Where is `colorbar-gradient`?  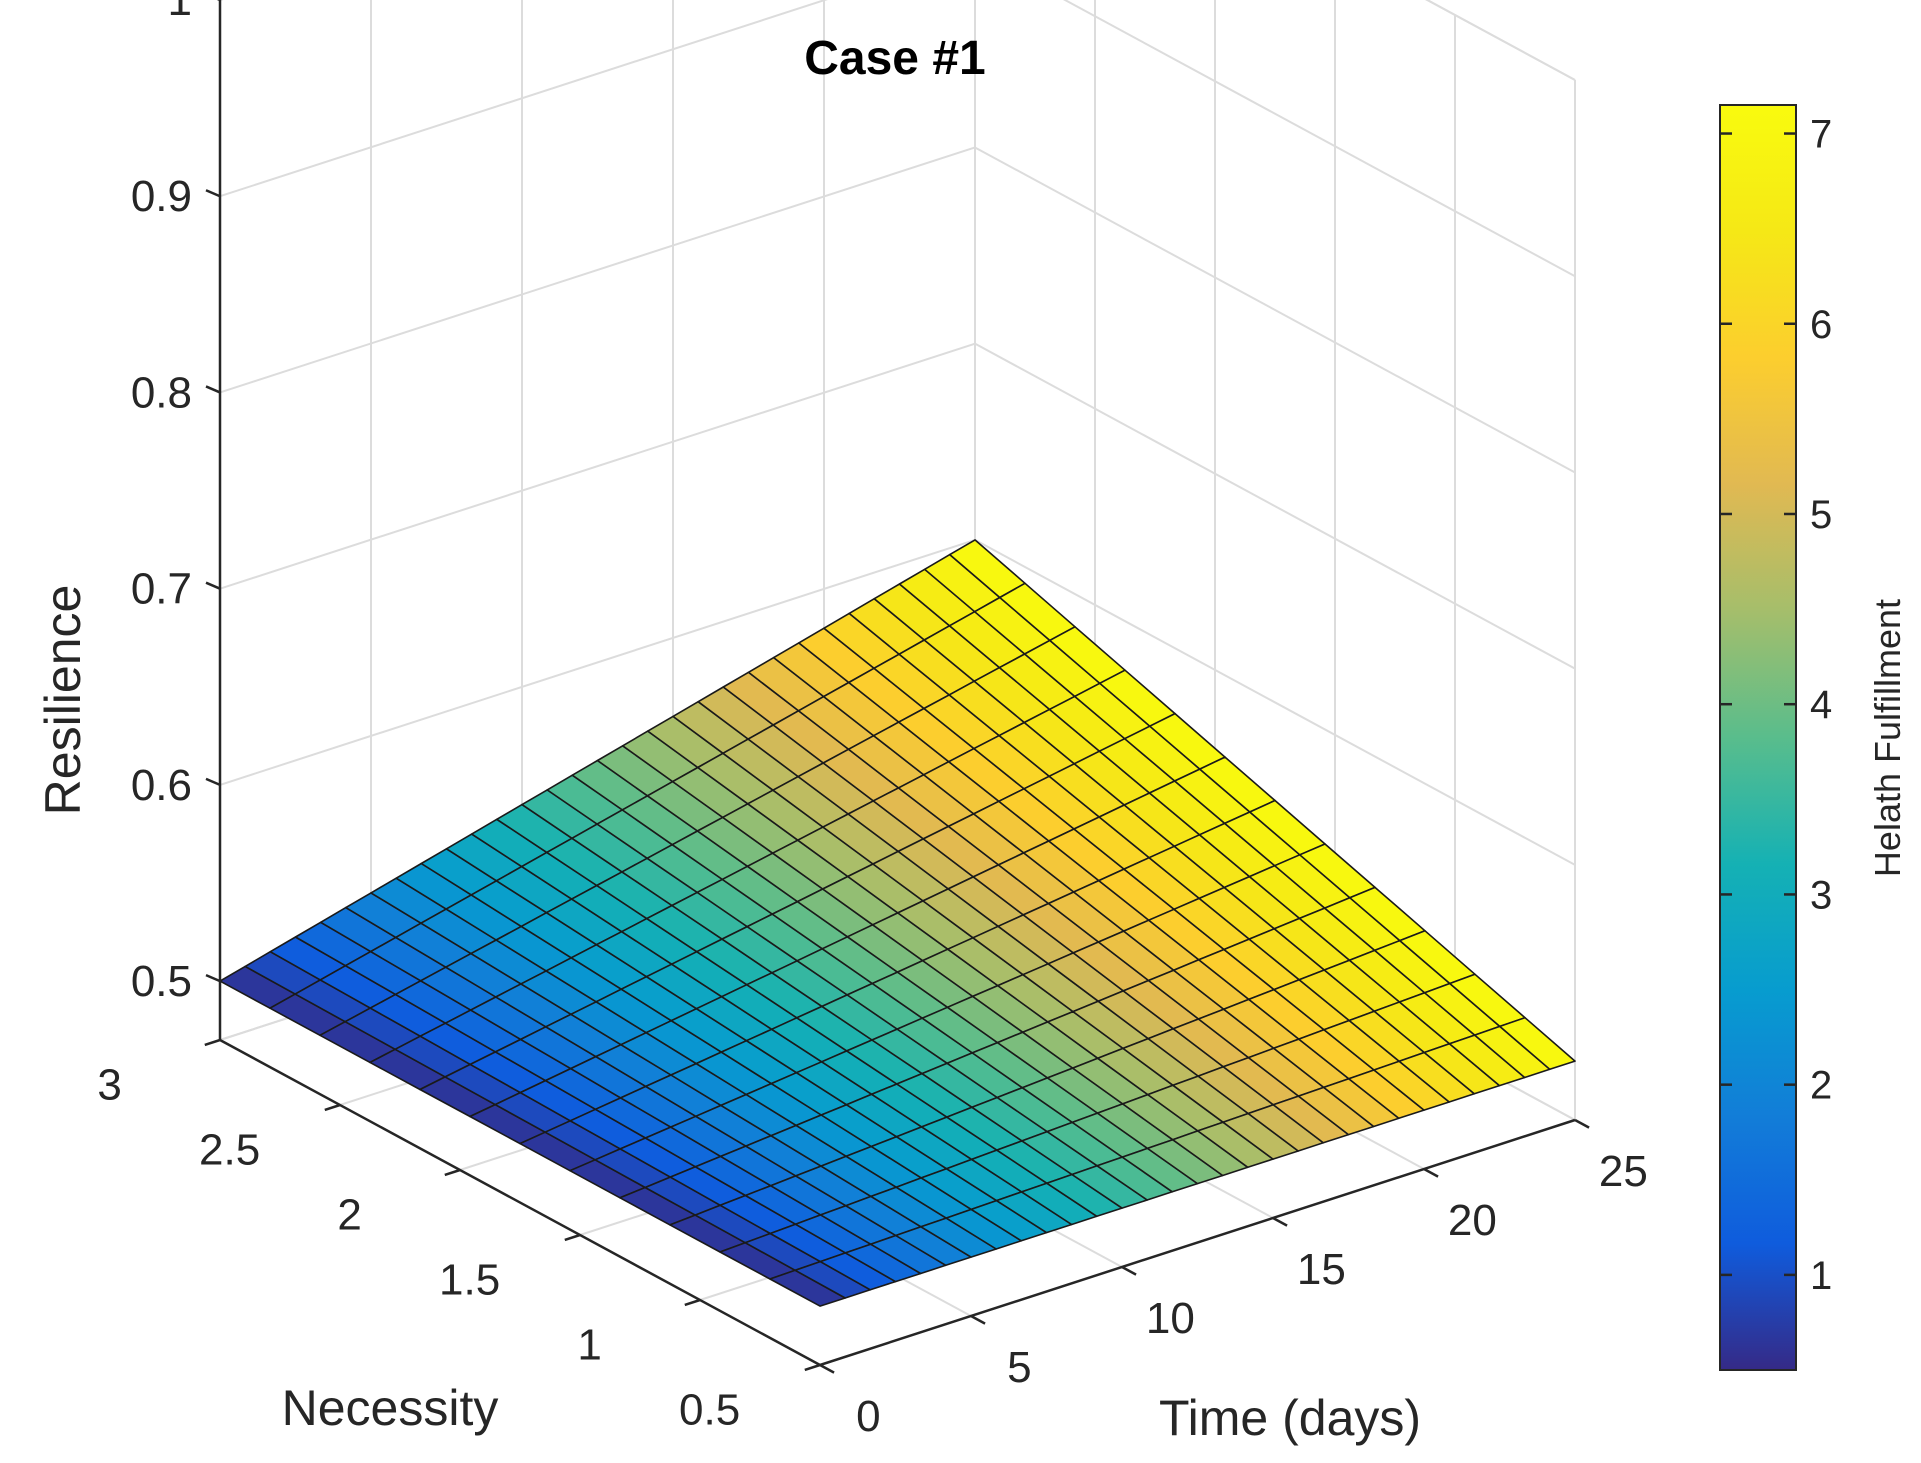
colorbar-gradient is located at coordinates (1758, 737).